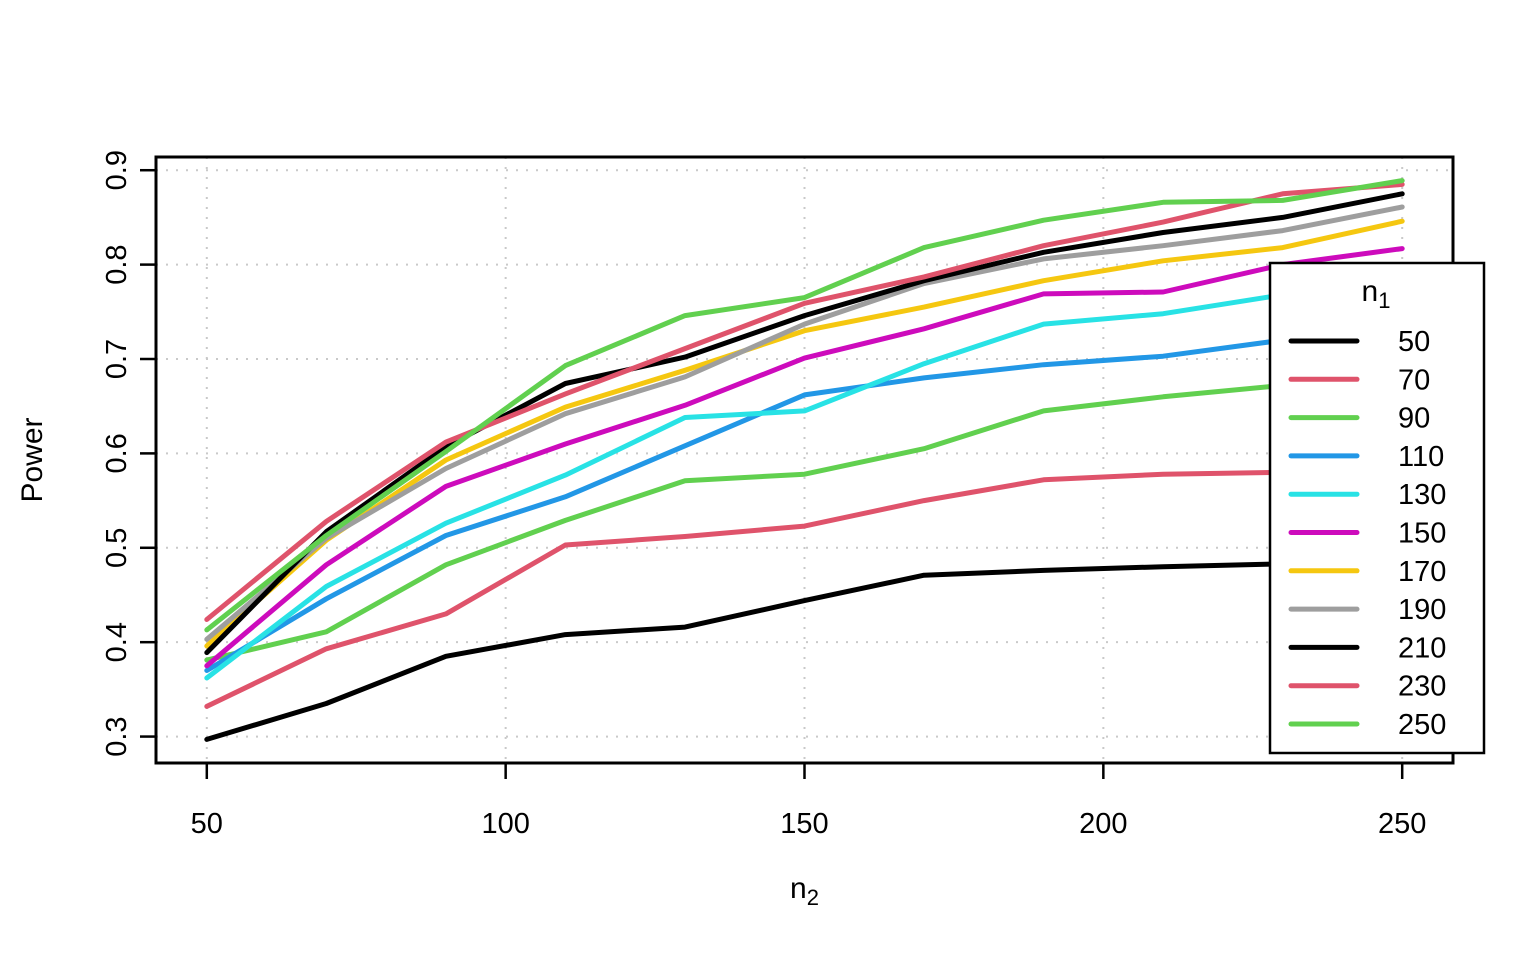 Image resolution: width=1536 pixels, height=960 pixels. I want to click on x-tick-label: 250, so click(1402, 824).